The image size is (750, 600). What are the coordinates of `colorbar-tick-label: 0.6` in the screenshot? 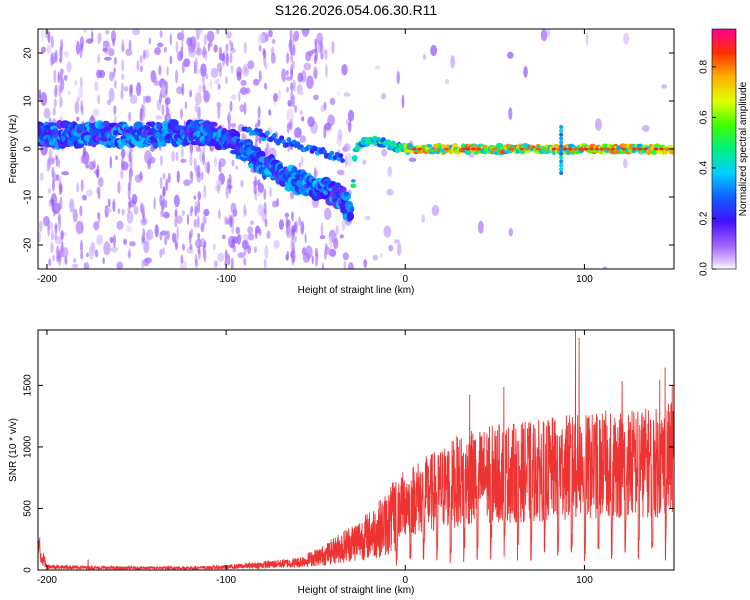 It's located at (704, 117).